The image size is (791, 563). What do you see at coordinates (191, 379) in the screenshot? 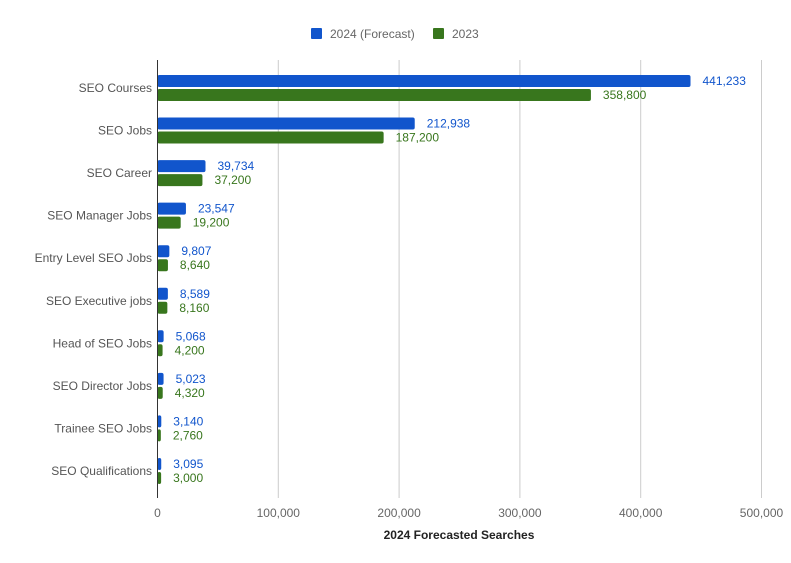
I see `data-label-2024: 5,023` at bounding box center [191, 379].